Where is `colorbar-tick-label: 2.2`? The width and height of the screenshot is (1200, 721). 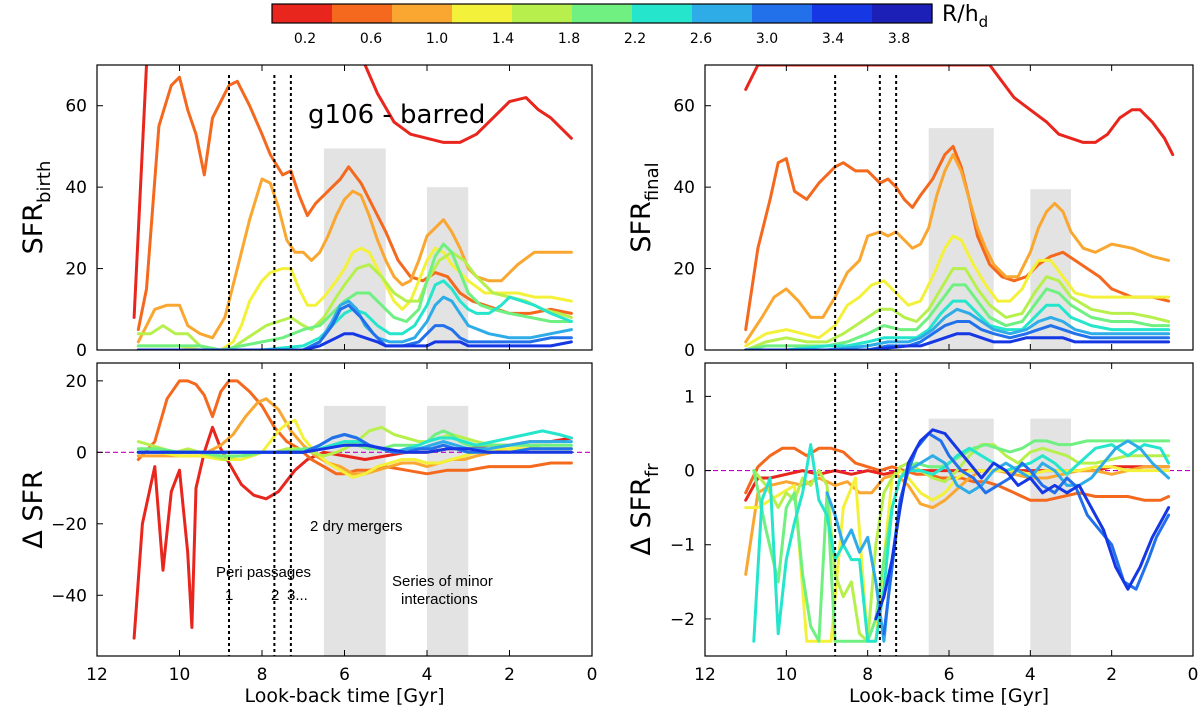 colorbar-tick-label: 2.2 is located at coordinates (635, 39).